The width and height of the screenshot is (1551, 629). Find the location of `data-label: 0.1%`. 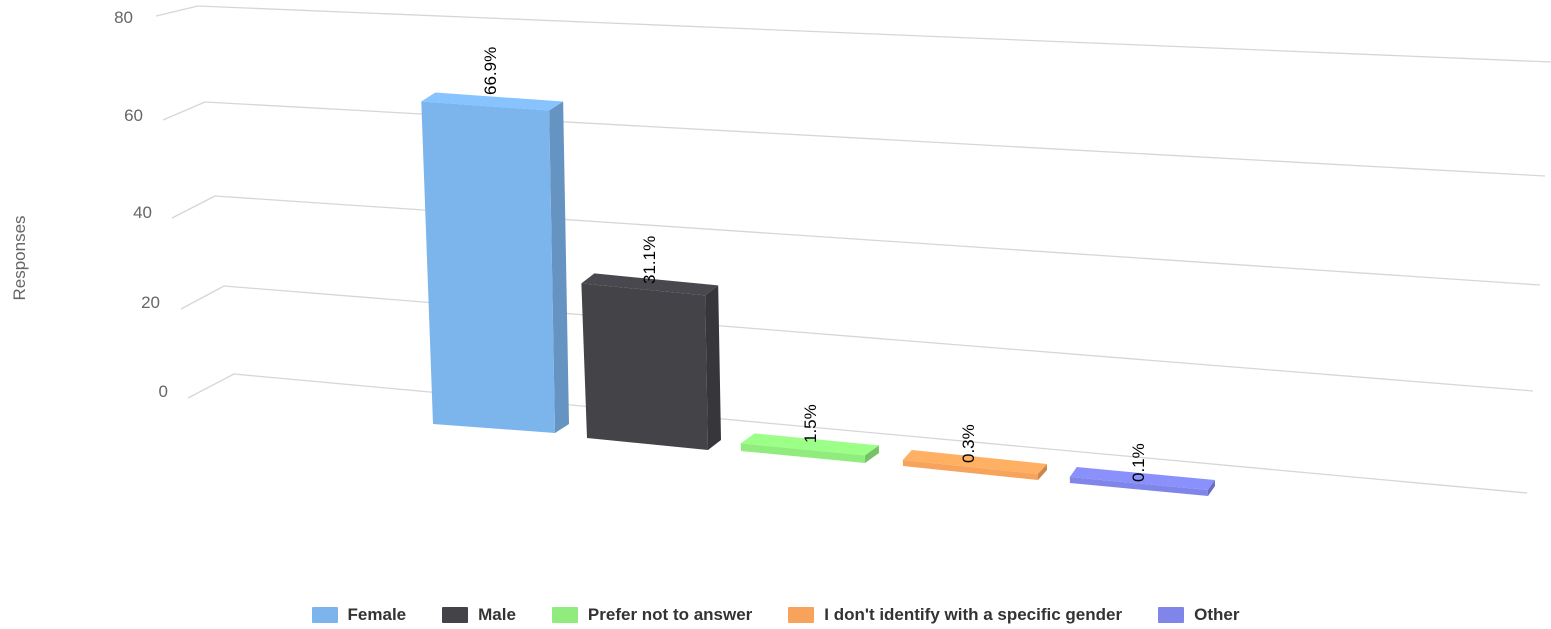

data-label: 0.1% is located at coordinates (1138, 462).